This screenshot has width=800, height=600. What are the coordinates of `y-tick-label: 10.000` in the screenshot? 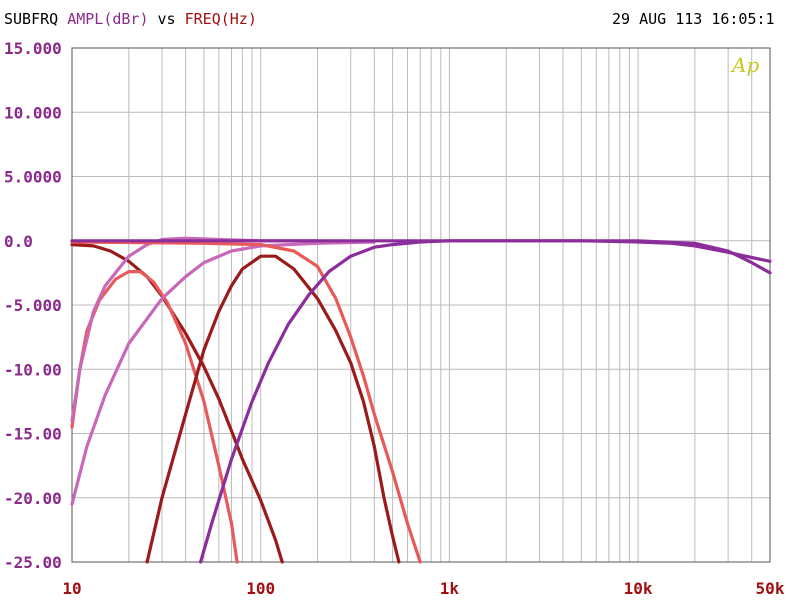 It's located at (33, 112).